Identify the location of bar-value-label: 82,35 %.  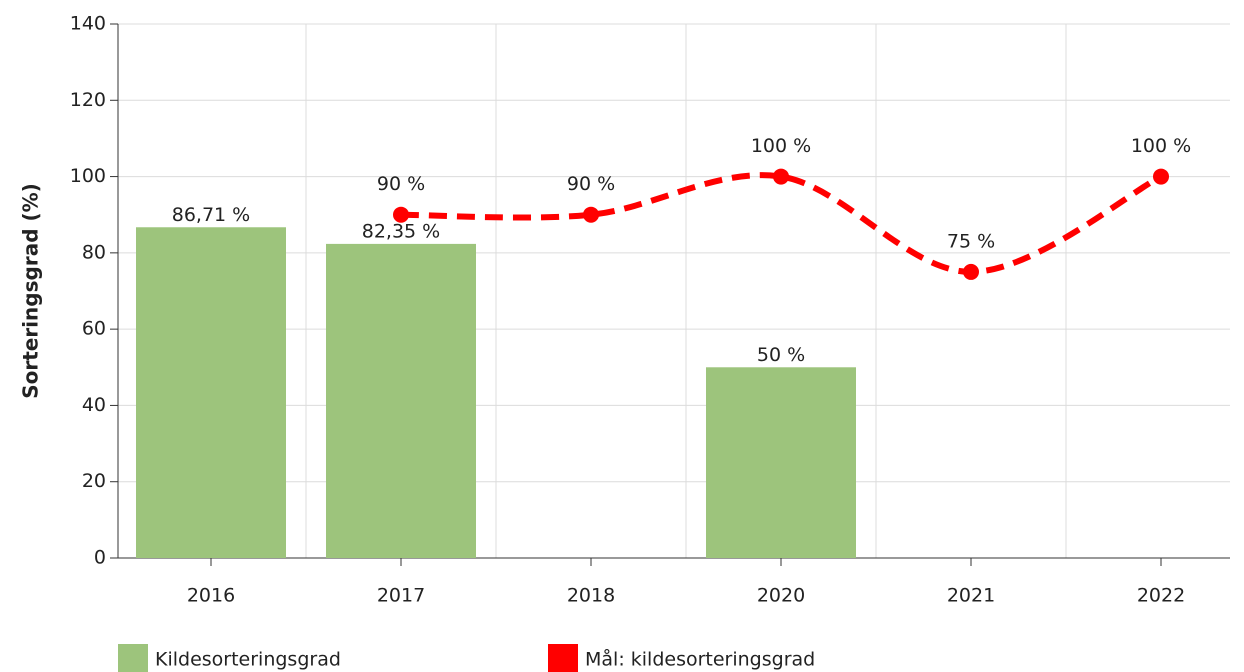
(401, 231).